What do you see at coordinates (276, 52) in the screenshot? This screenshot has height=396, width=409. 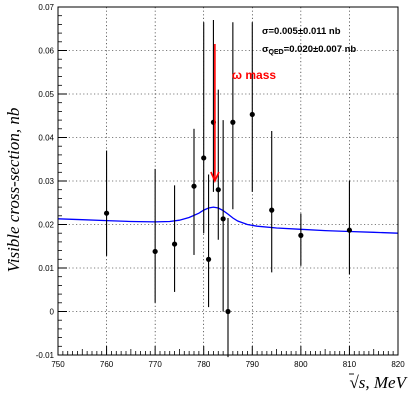 I see `sigma-qed-subscript: QED` at bounding box center [276, 52].